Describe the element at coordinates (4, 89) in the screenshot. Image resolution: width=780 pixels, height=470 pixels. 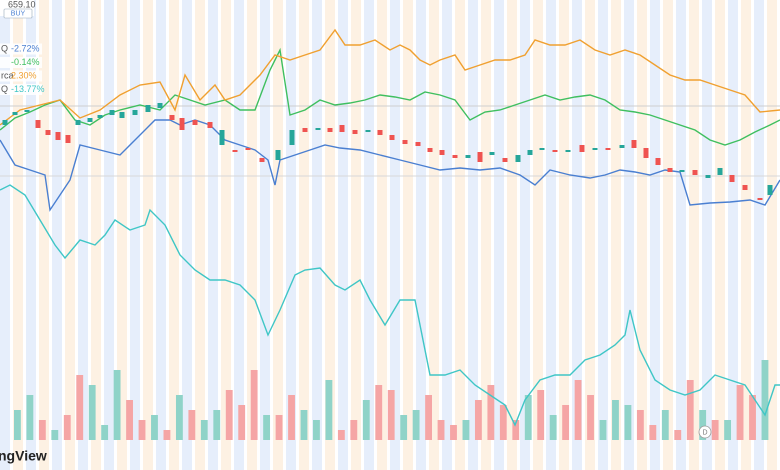
I see `legend-name: Q` at that location.